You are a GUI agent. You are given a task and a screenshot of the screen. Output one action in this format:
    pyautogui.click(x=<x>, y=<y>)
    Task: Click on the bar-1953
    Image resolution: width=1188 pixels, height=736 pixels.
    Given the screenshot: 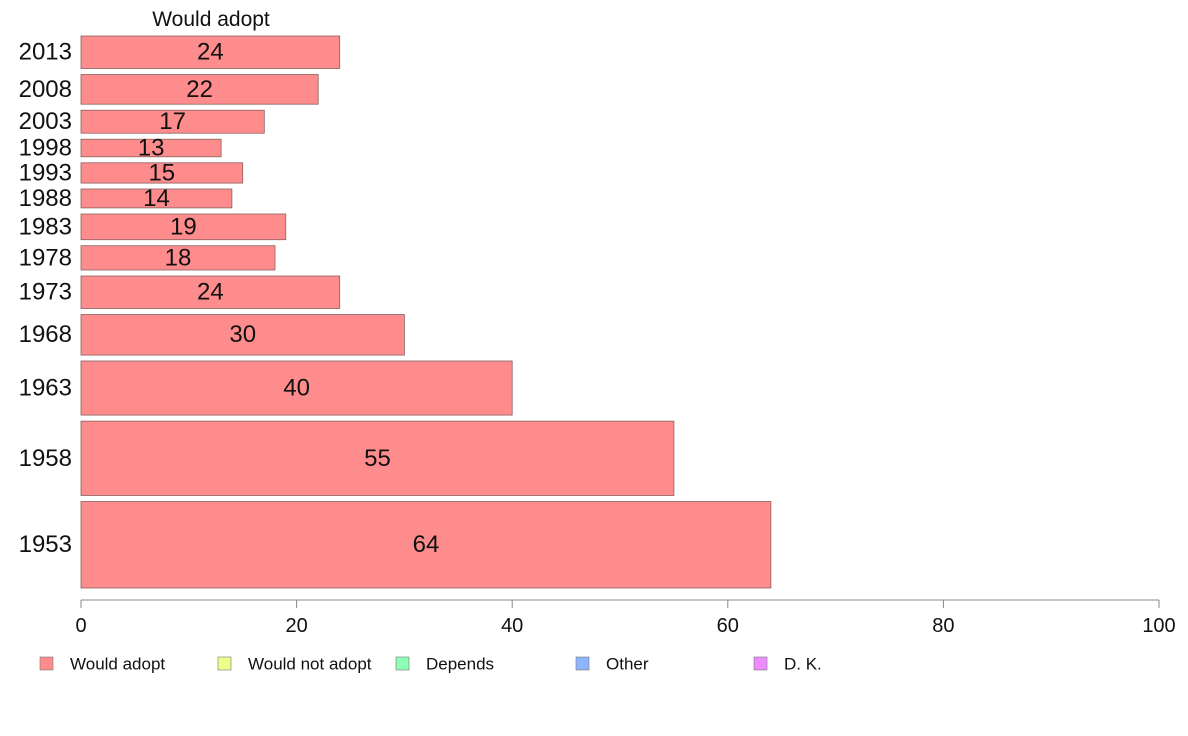 What is the action you would take?
    pyautogui.click(x=426, y=545)
    